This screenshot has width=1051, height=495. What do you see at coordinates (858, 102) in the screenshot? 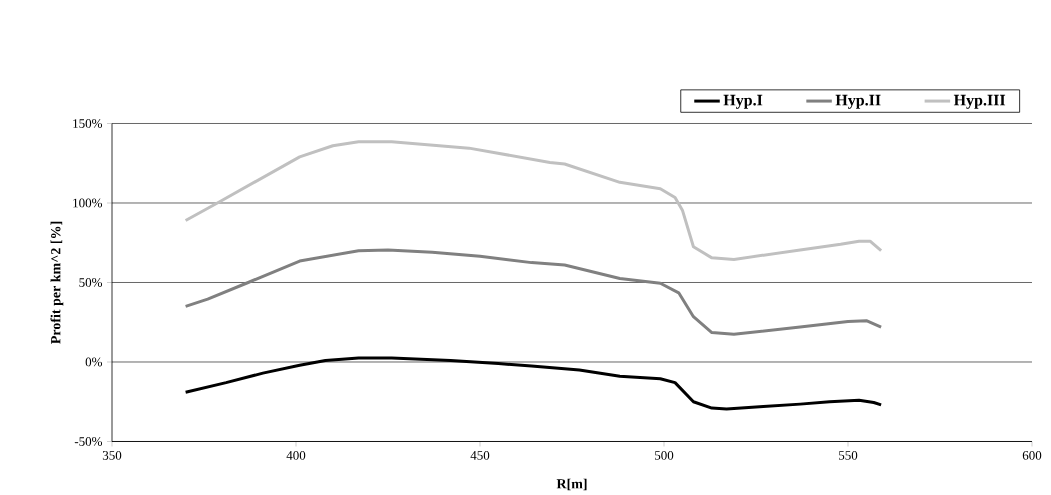
I see `legend-label: Hyp.II` at bounding box center [858, 102].